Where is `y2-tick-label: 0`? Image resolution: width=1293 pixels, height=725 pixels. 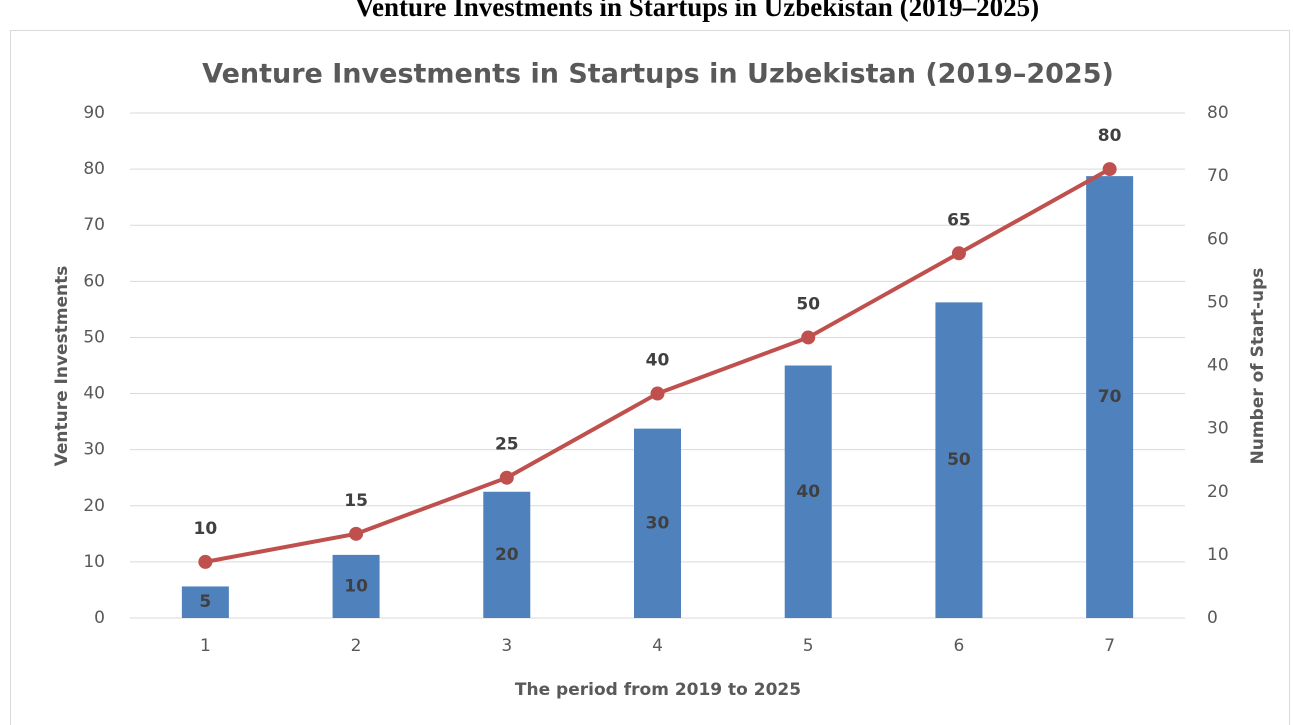 y2-tick-label: 0 is located at coordinates (1212, 618).